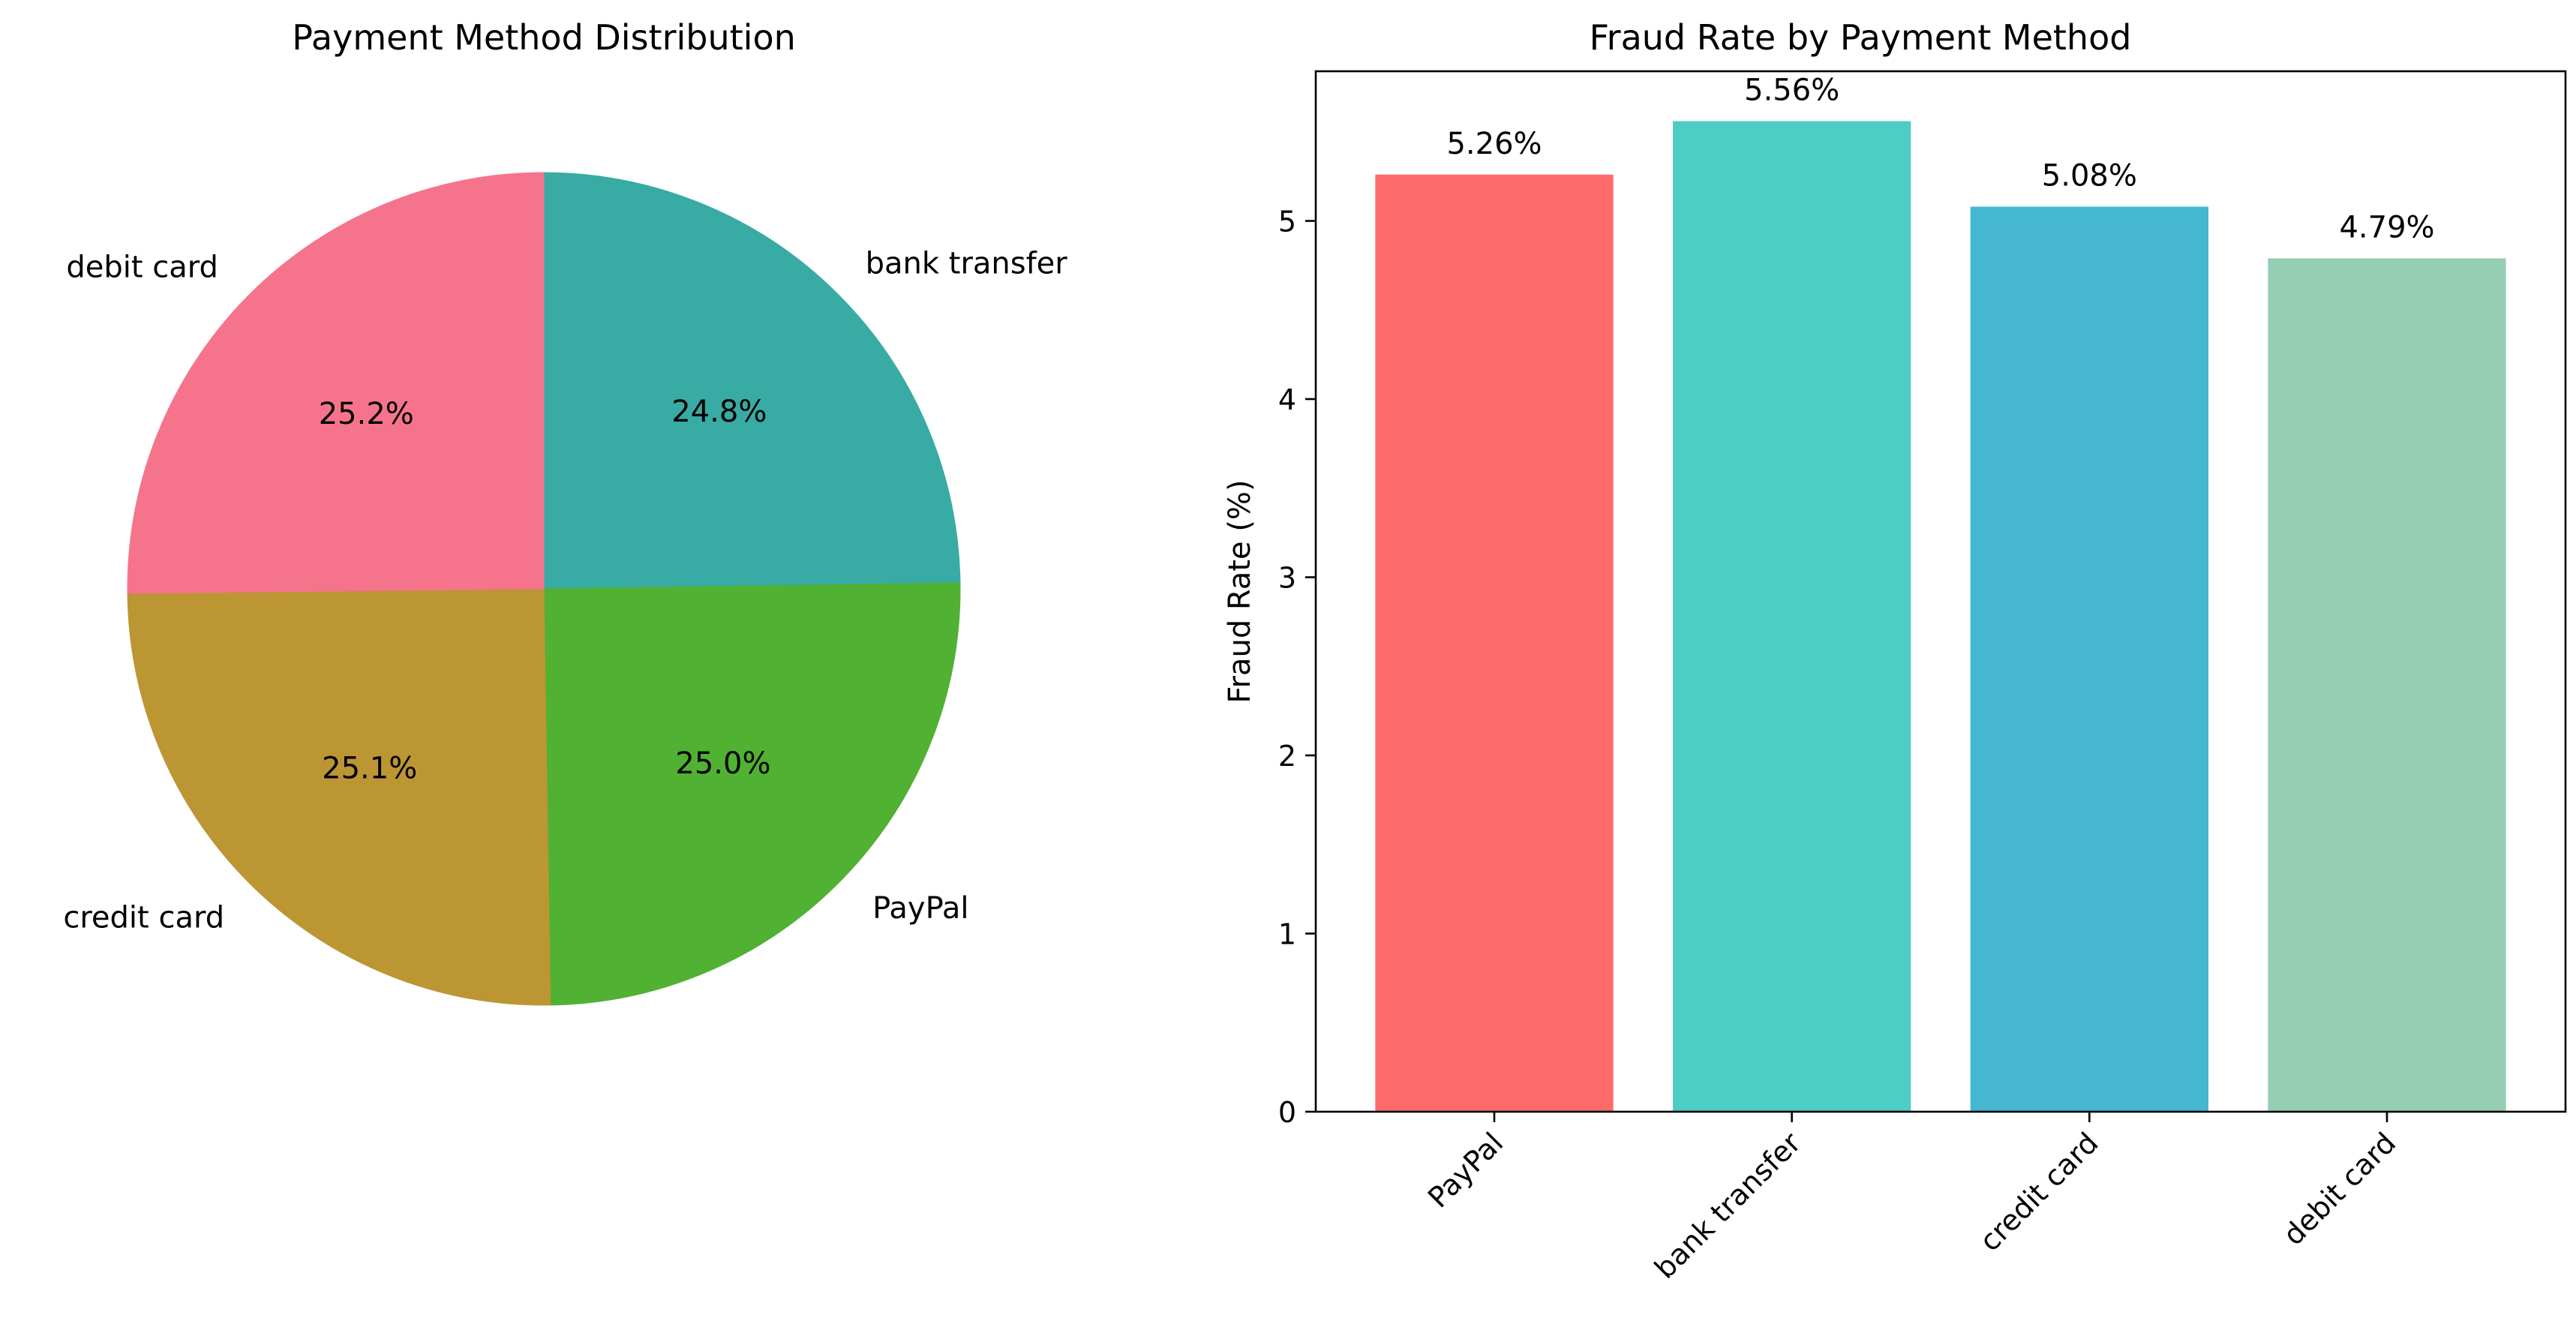 The image size is (2576, 1327). Describe the element at coordinates (1912, 1199) in the screenshot. I see `x-axis-ticks: PayPal bank transfer credit card debit card` at that location.